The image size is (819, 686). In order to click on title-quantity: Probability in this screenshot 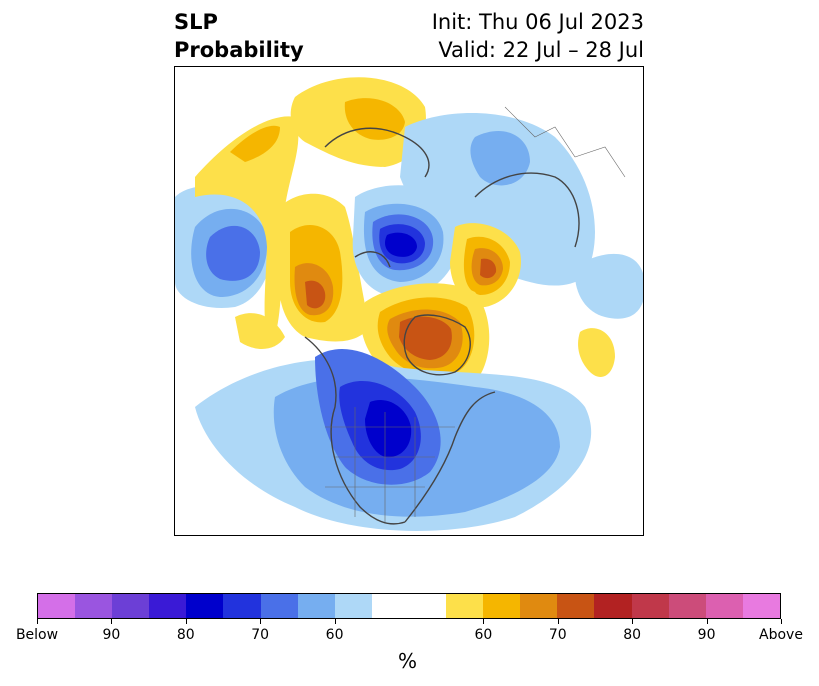, I will do `click(239, 50)`.